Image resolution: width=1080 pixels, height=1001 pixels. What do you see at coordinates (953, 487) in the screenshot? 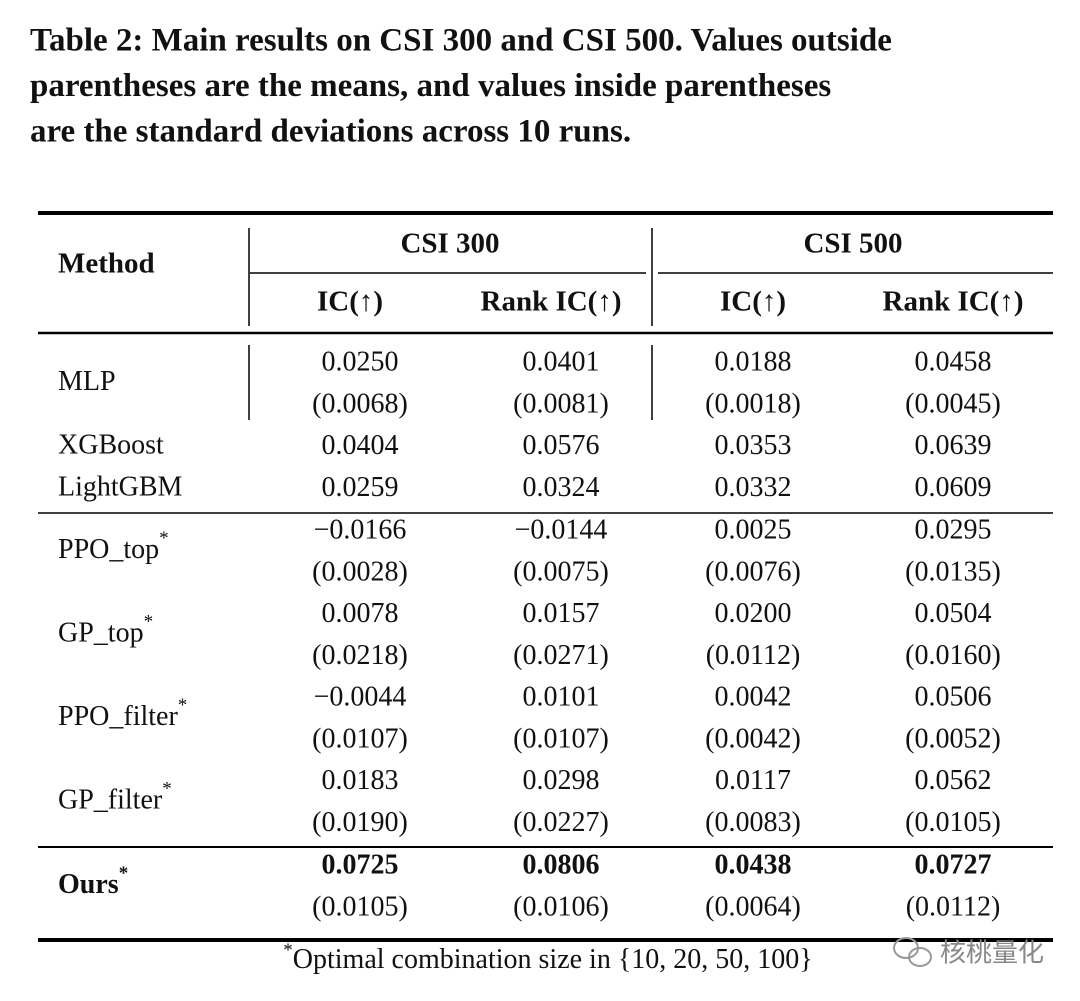
I see `mean-value: 0.0609` at bounding box center [953, 487].